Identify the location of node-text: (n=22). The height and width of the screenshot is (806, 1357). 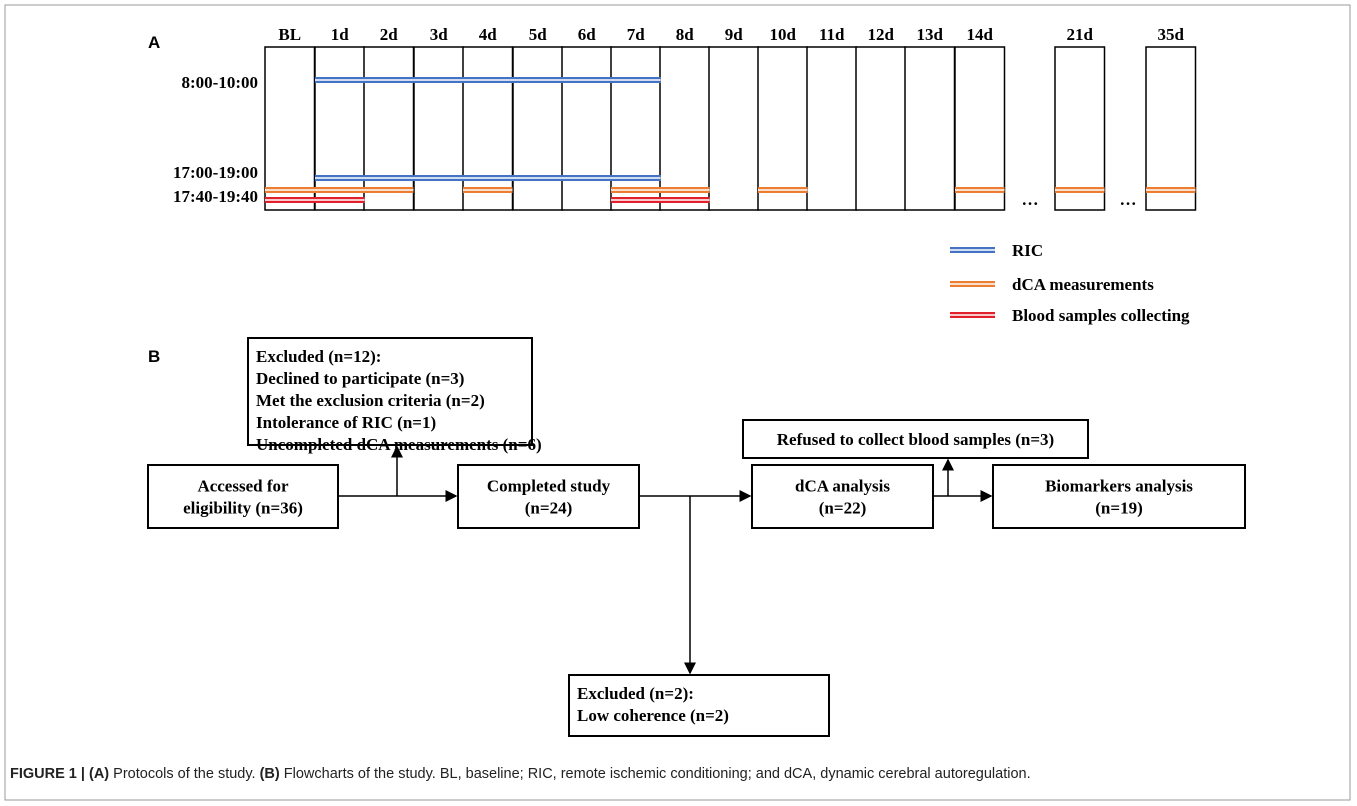
(842, 508).